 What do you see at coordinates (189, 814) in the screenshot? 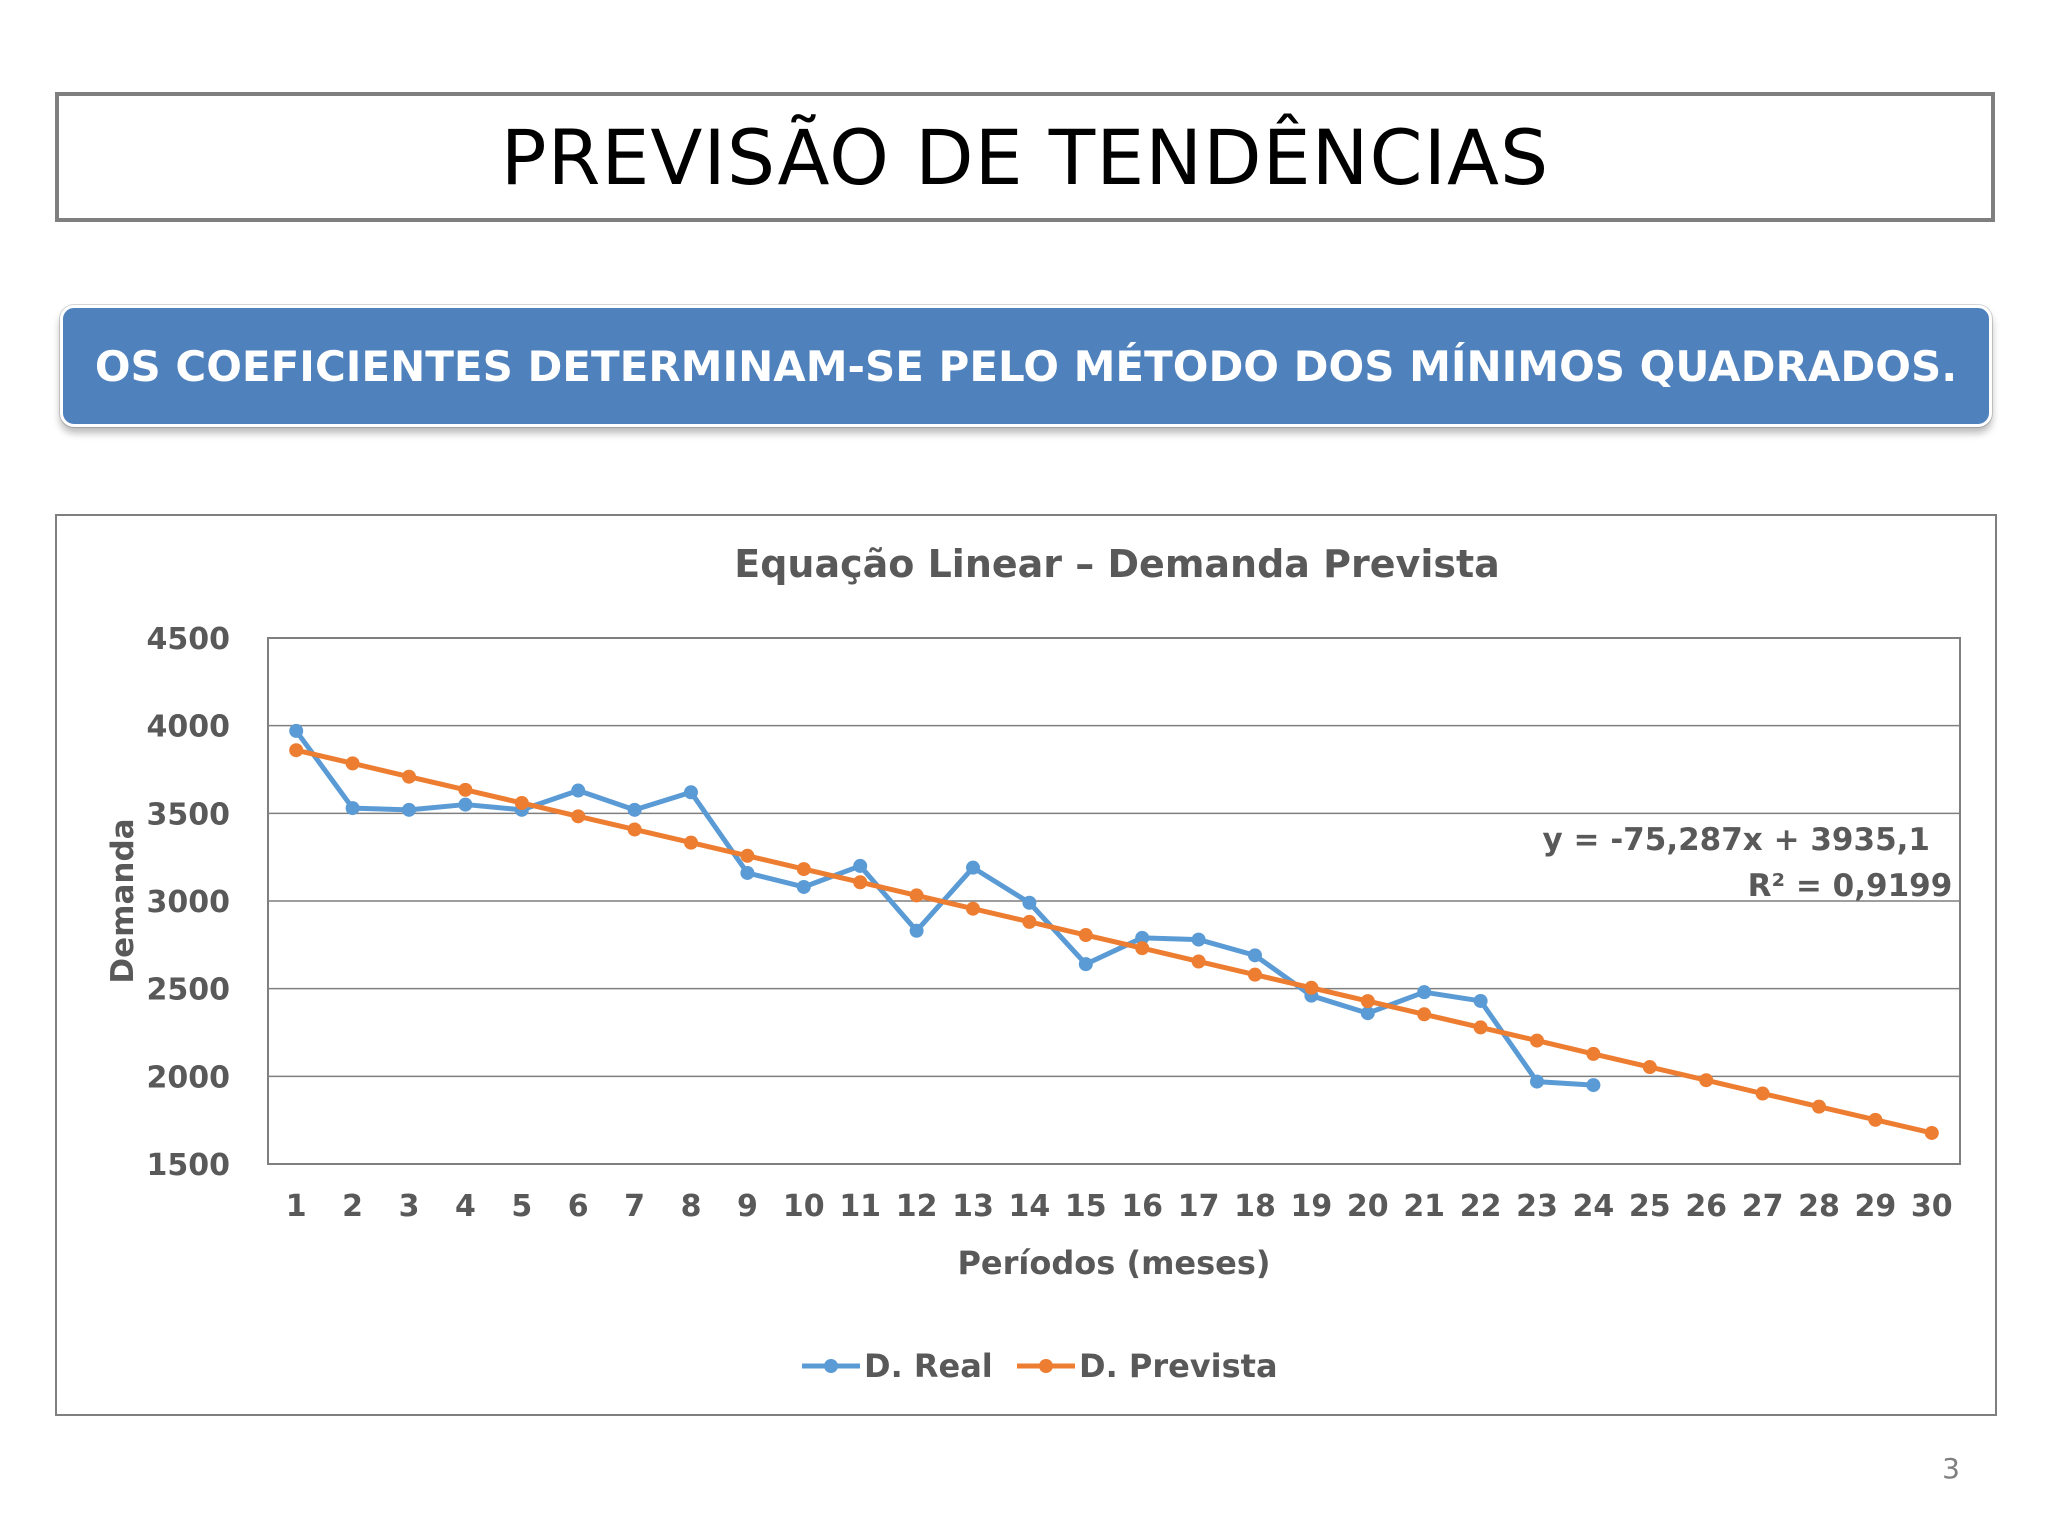
I see `y-tick-label: 3500` at bounding box center [189, 814].